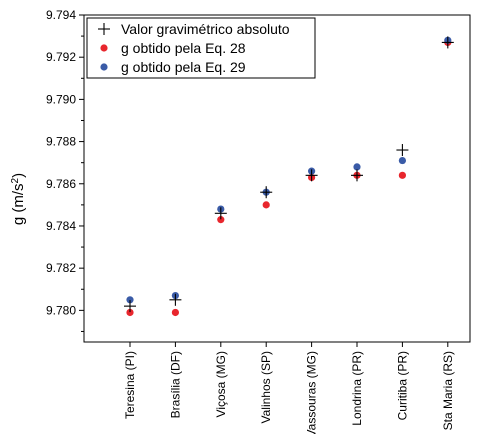 Image resolution: width=484 pixels, height=439 pixels. Describe the element at coordinates (18, 175) in the screenshot. I see `y-axis-title-suffix: )` at that location.